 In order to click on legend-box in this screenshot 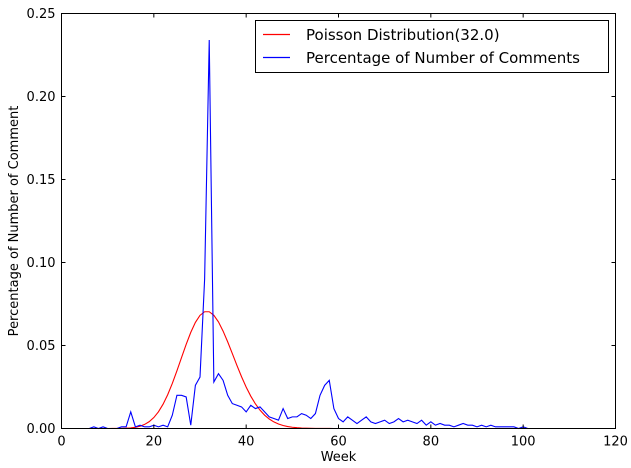, I will do `click(432, 46)`.